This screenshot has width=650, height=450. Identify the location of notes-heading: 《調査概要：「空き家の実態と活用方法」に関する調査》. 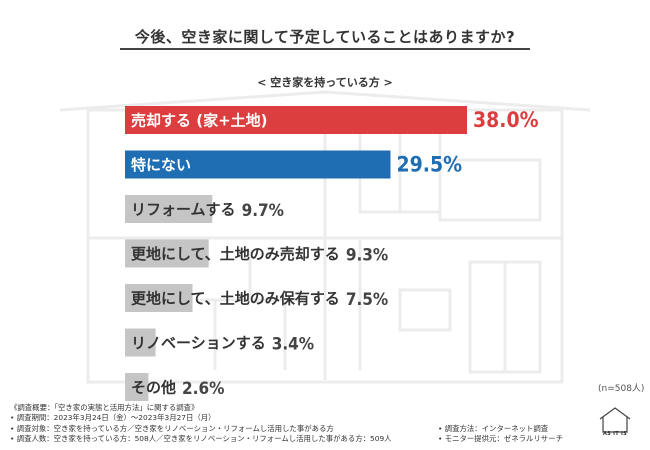
(104, 407).